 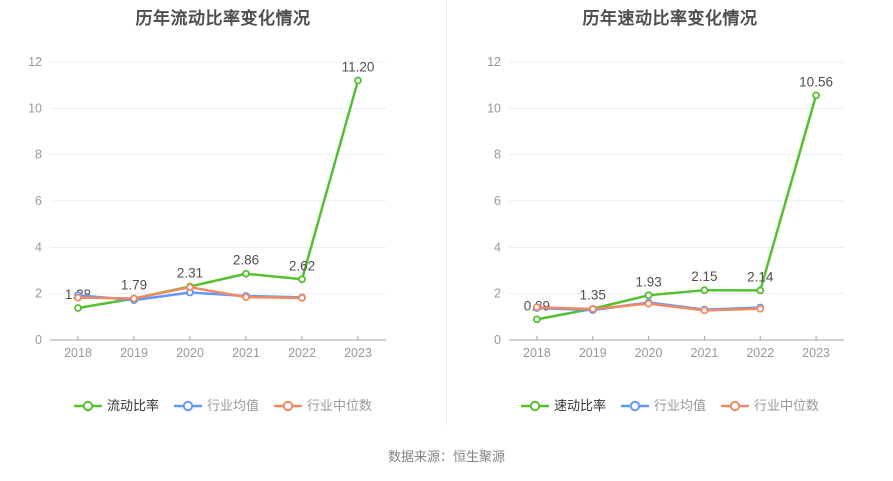 I want to click on panel-divider, so click(x=446, y=212).